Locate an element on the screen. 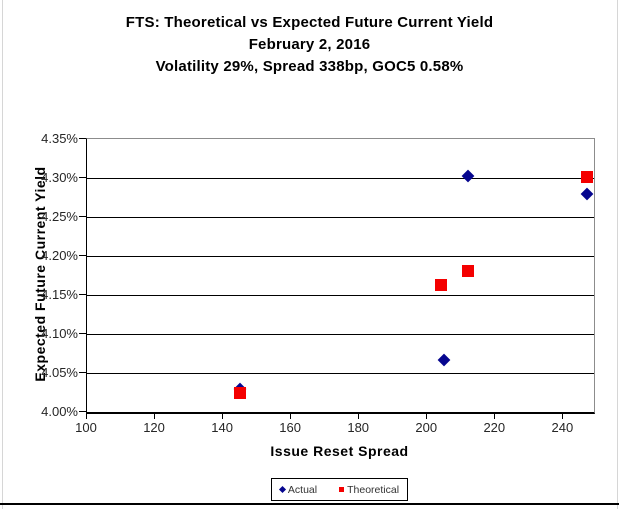 The height and width of the screenshot is (509, 619). x-tick-label: 240 is located at coordinates (562, 427).